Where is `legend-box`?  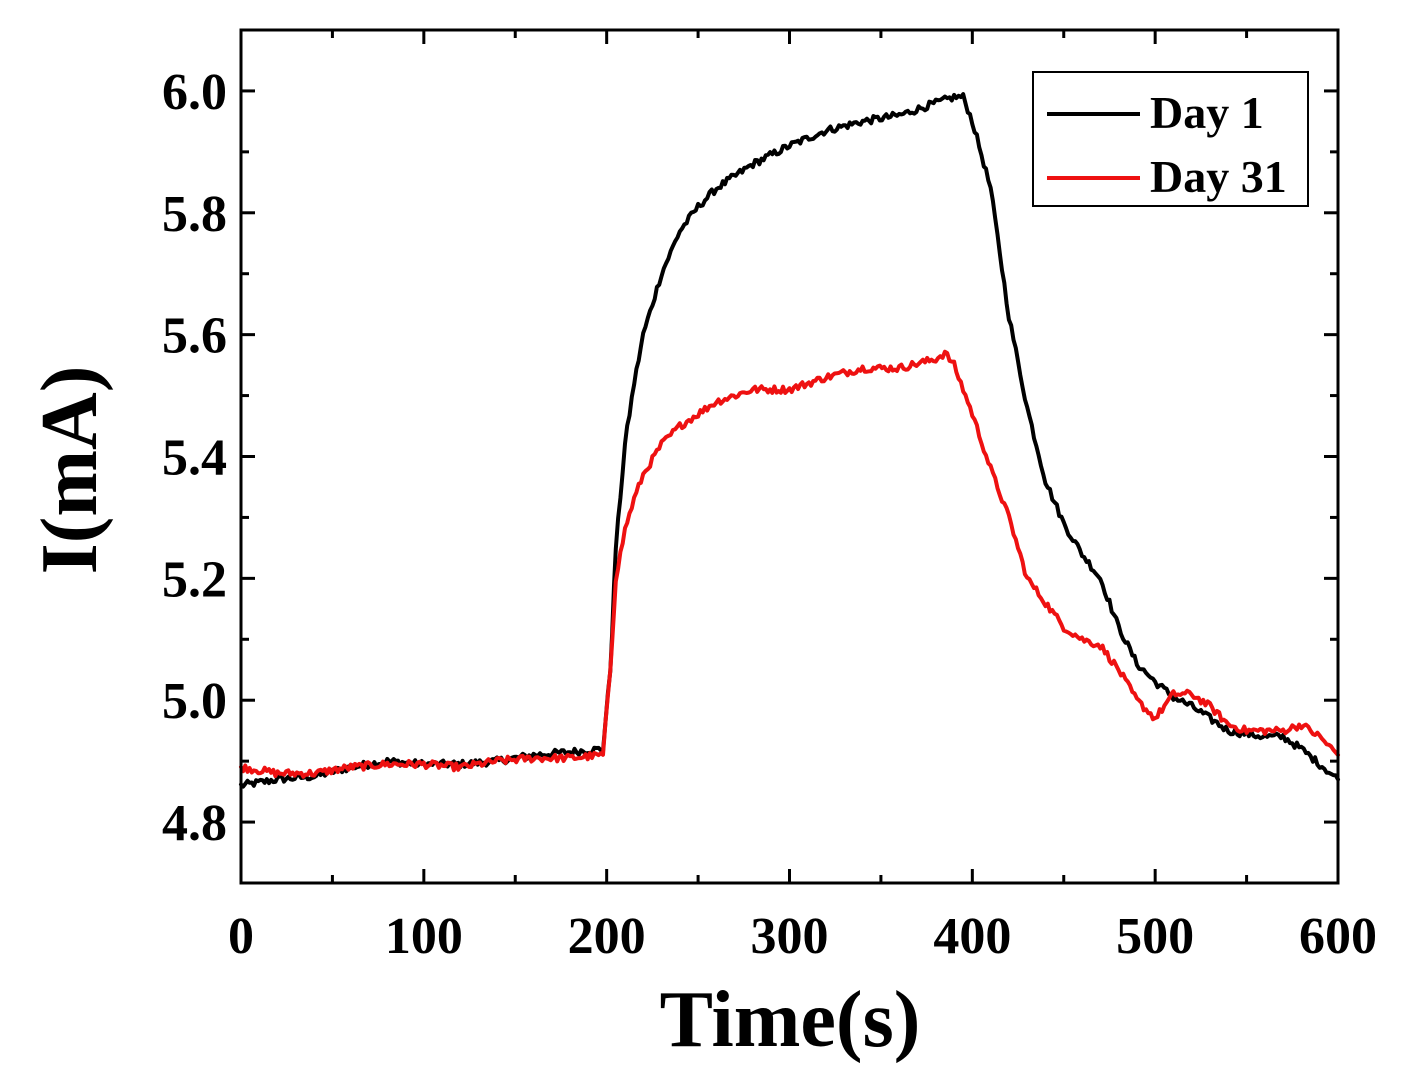
legend-box is located at coordinates (1170, 139).